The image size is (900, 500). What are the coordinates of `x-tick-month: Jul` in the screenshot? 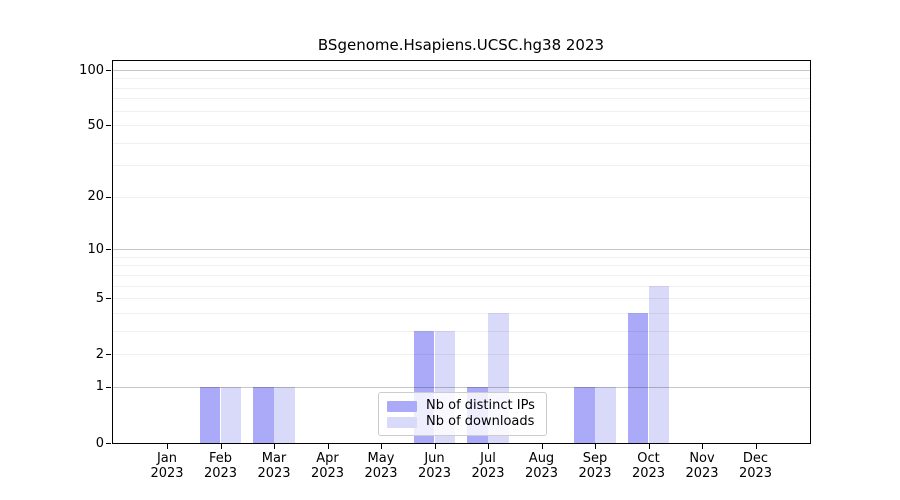 It's located at (488, 458).